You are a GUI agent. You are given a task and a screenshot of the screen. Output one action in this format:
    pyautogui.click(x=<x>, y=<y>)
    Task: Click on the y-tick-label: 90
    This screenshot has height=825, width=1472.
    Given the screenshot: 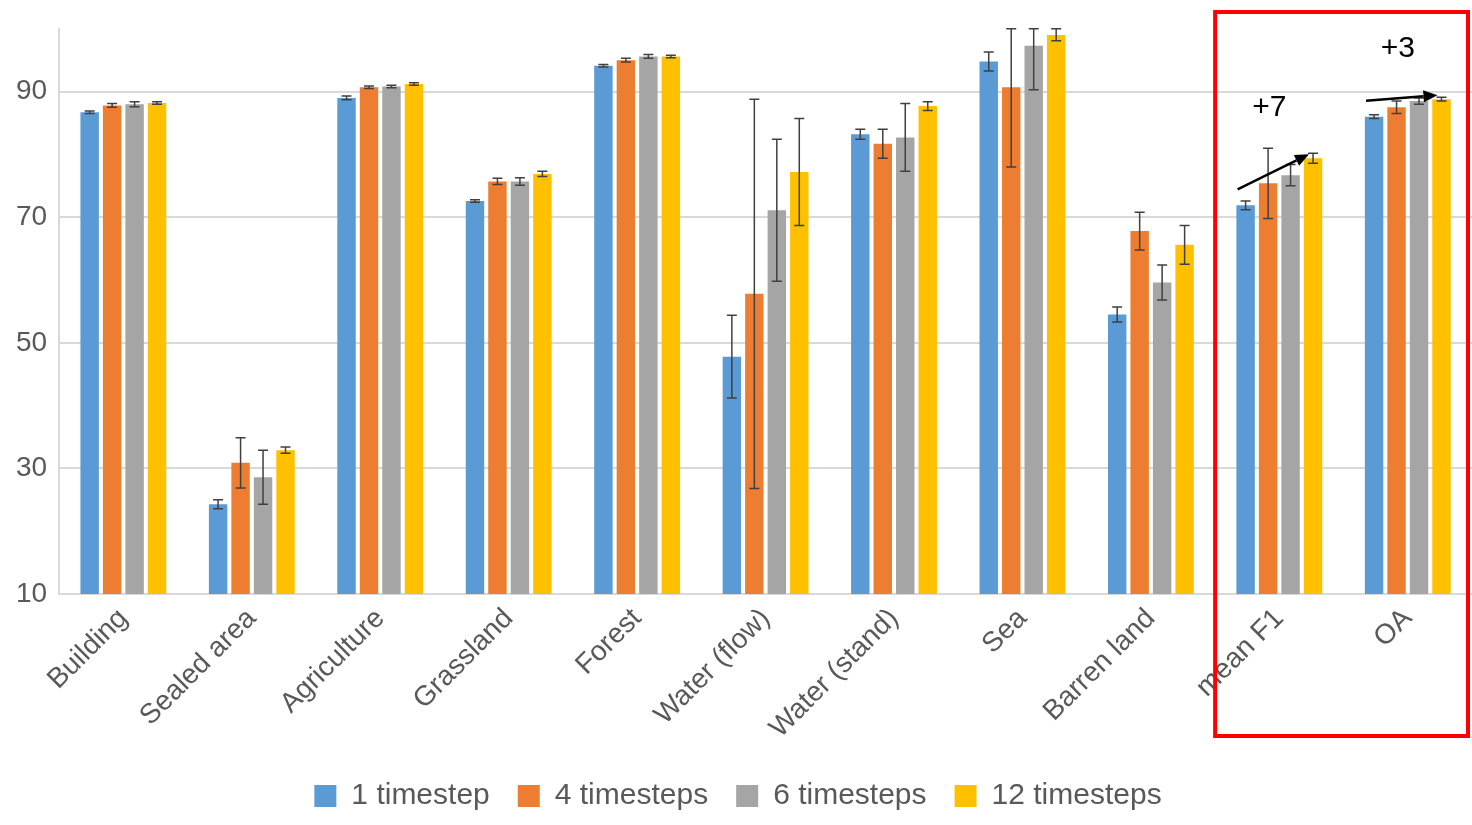 What is the action you would take?
    pyautogui.click(x=31, y=90)
    